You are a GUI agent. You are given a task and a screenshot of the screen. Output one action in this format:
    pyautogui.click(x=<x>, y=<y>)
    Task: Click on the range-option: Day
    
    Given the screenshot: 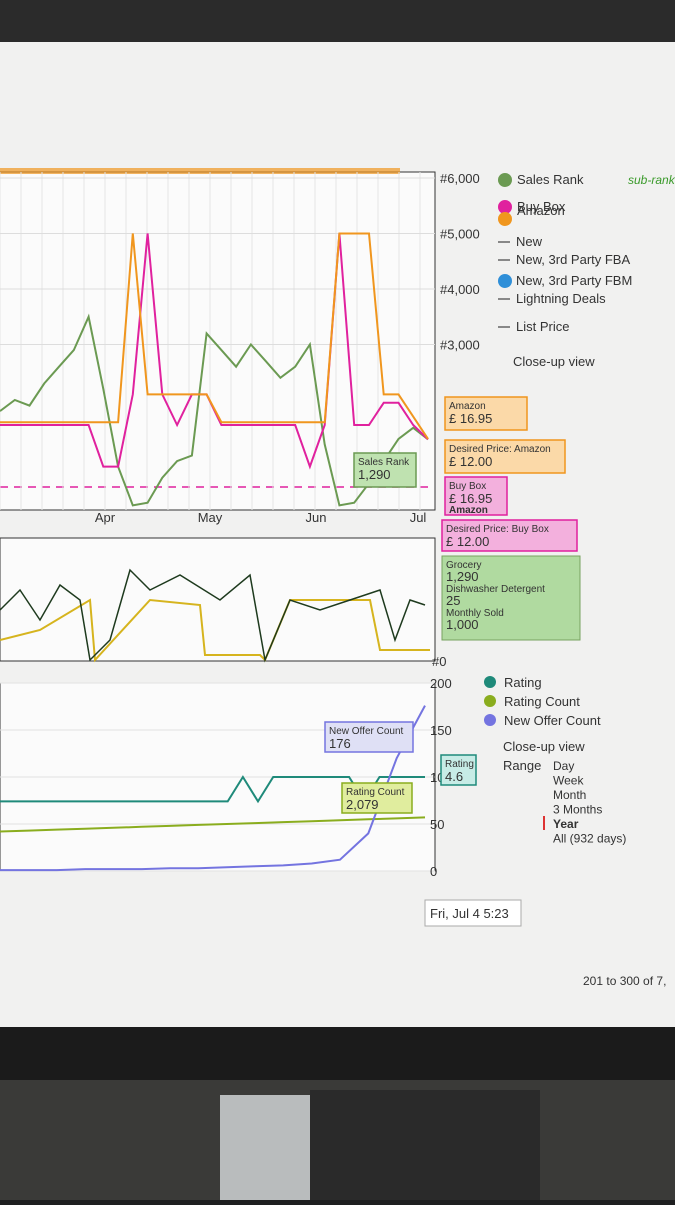 What is the action you would take?
    pyautogui.click(x=563, y=766)
    